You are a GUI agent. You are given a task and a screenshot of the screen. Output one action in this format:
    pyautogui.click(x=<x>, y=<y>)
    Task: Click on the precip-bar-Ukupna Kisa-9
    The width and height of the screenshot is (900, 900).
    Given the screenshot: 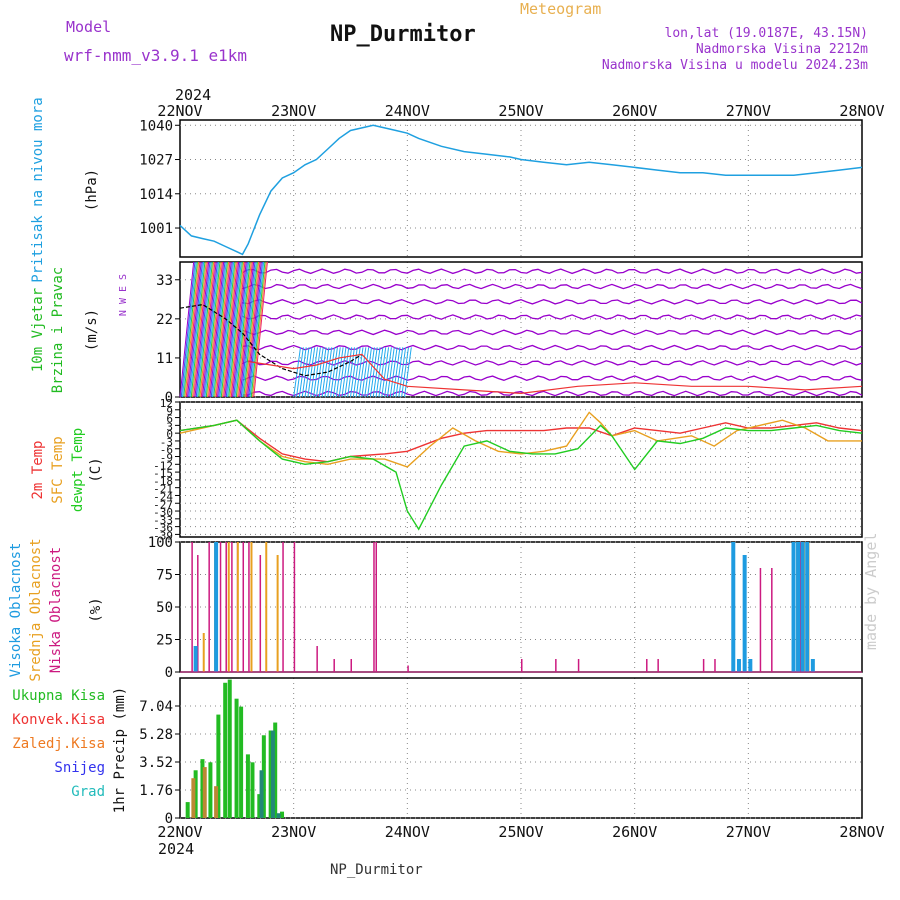 What is the action you would take?
    pyautogui.click(x=247, y=786)
    